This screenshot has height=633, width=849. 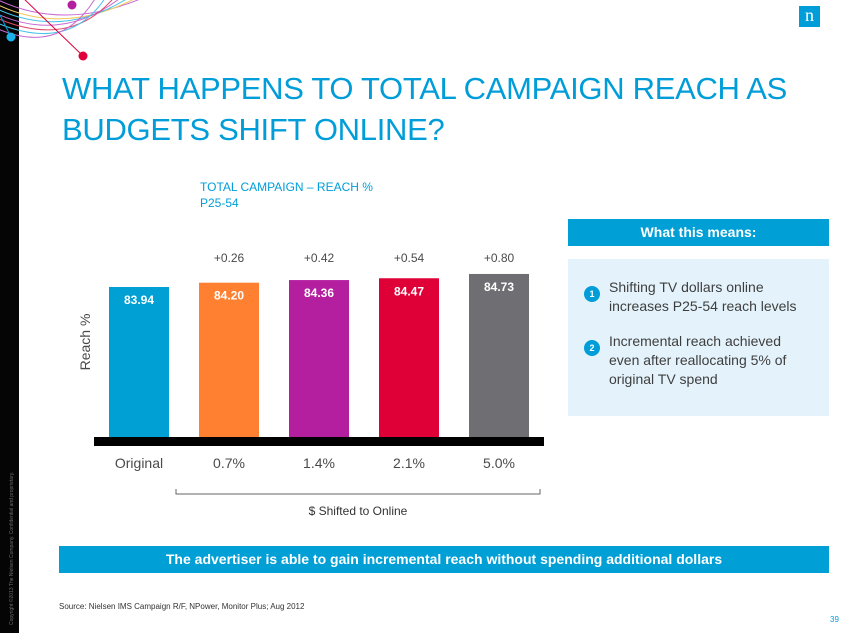 I want to click on deco-dot-blue, so click(x=11, y=37).